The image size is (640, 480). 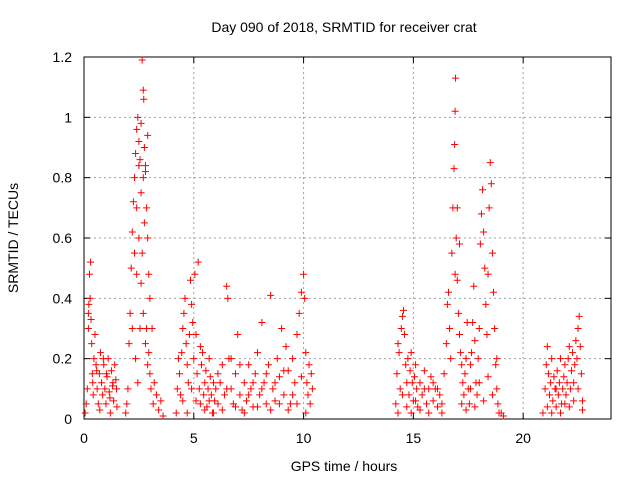 What do you see at coordinates (304, 438) in the screenshot?
I see `x-tick-label: 10` at bounding box center [304, 438].